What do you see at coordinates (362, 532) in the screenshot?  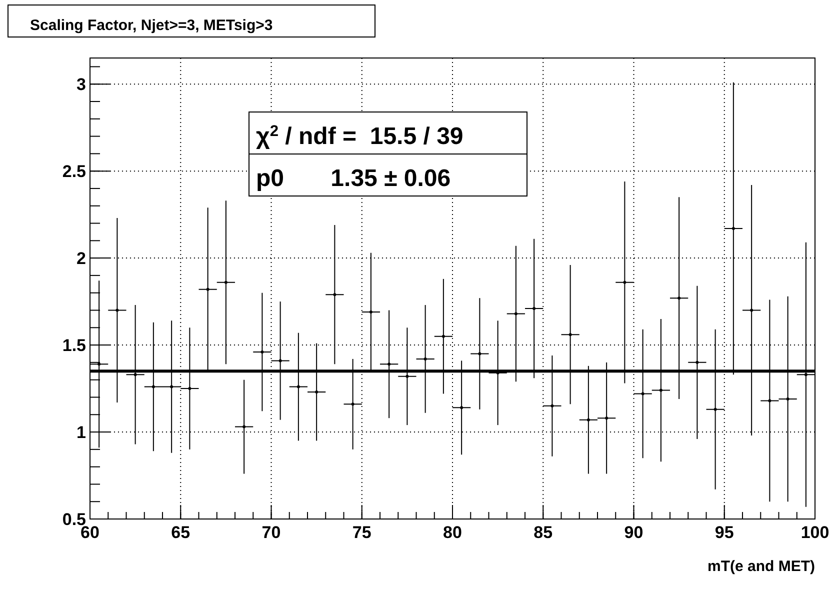 I see `x-tick-label: 75` at bounding box center [362, 532].